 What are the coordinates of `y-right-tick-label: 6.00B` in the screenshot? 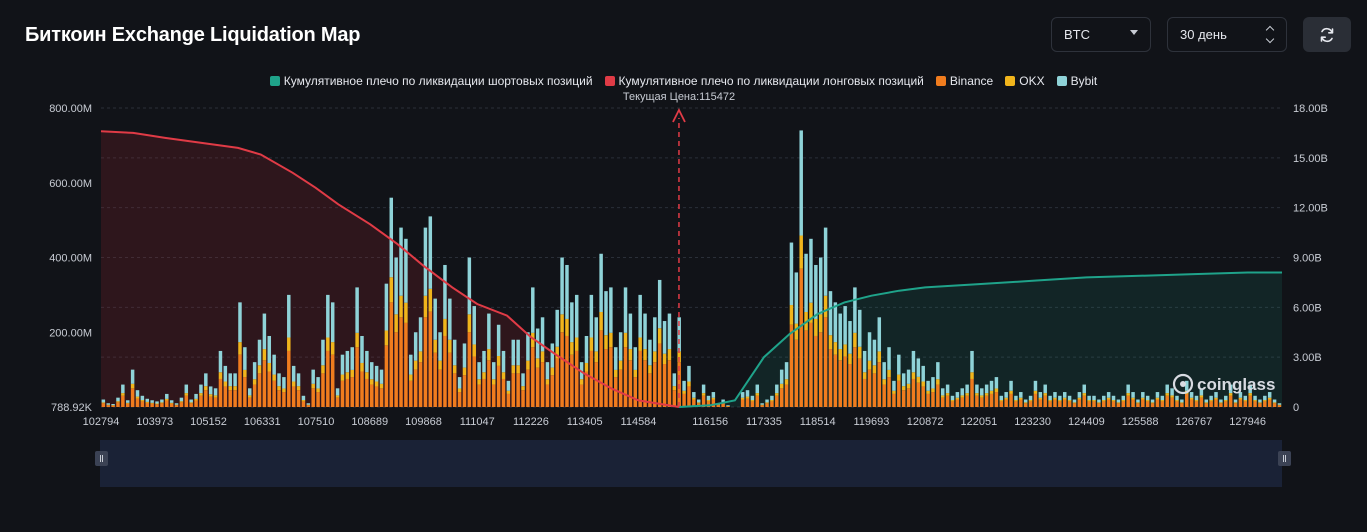 It's located at (1307, 308).